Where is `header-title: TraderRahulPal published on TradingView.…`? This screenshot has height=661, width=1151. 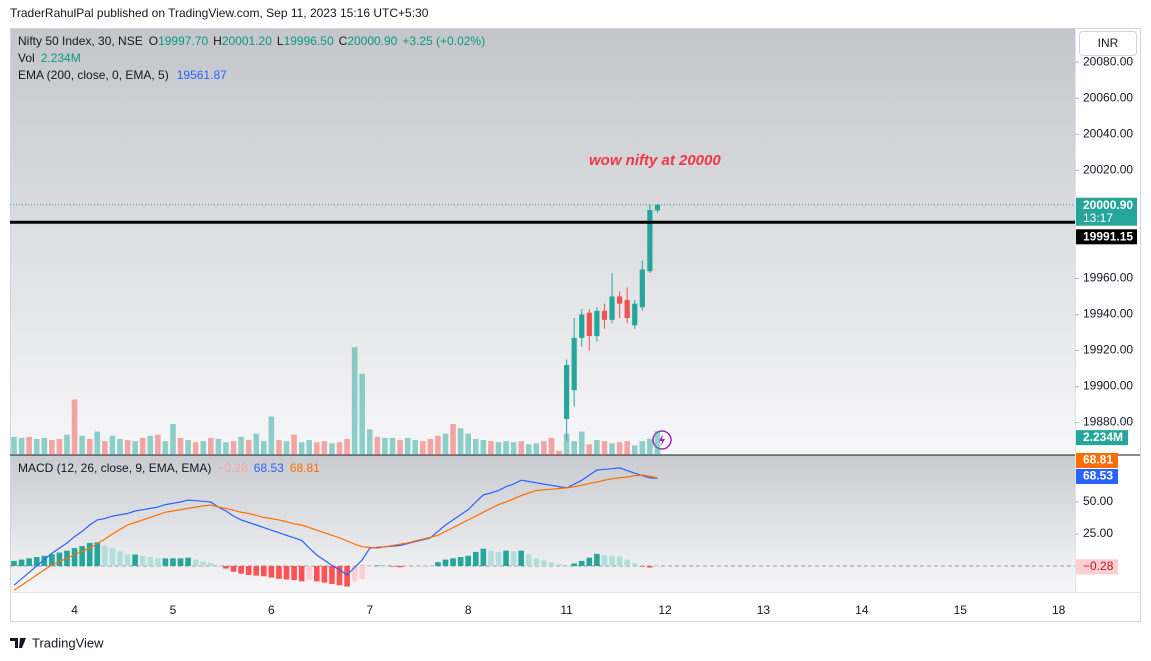
header-title: TraderRahulPal published on TradingView.… is located at coordinates (219, 13).